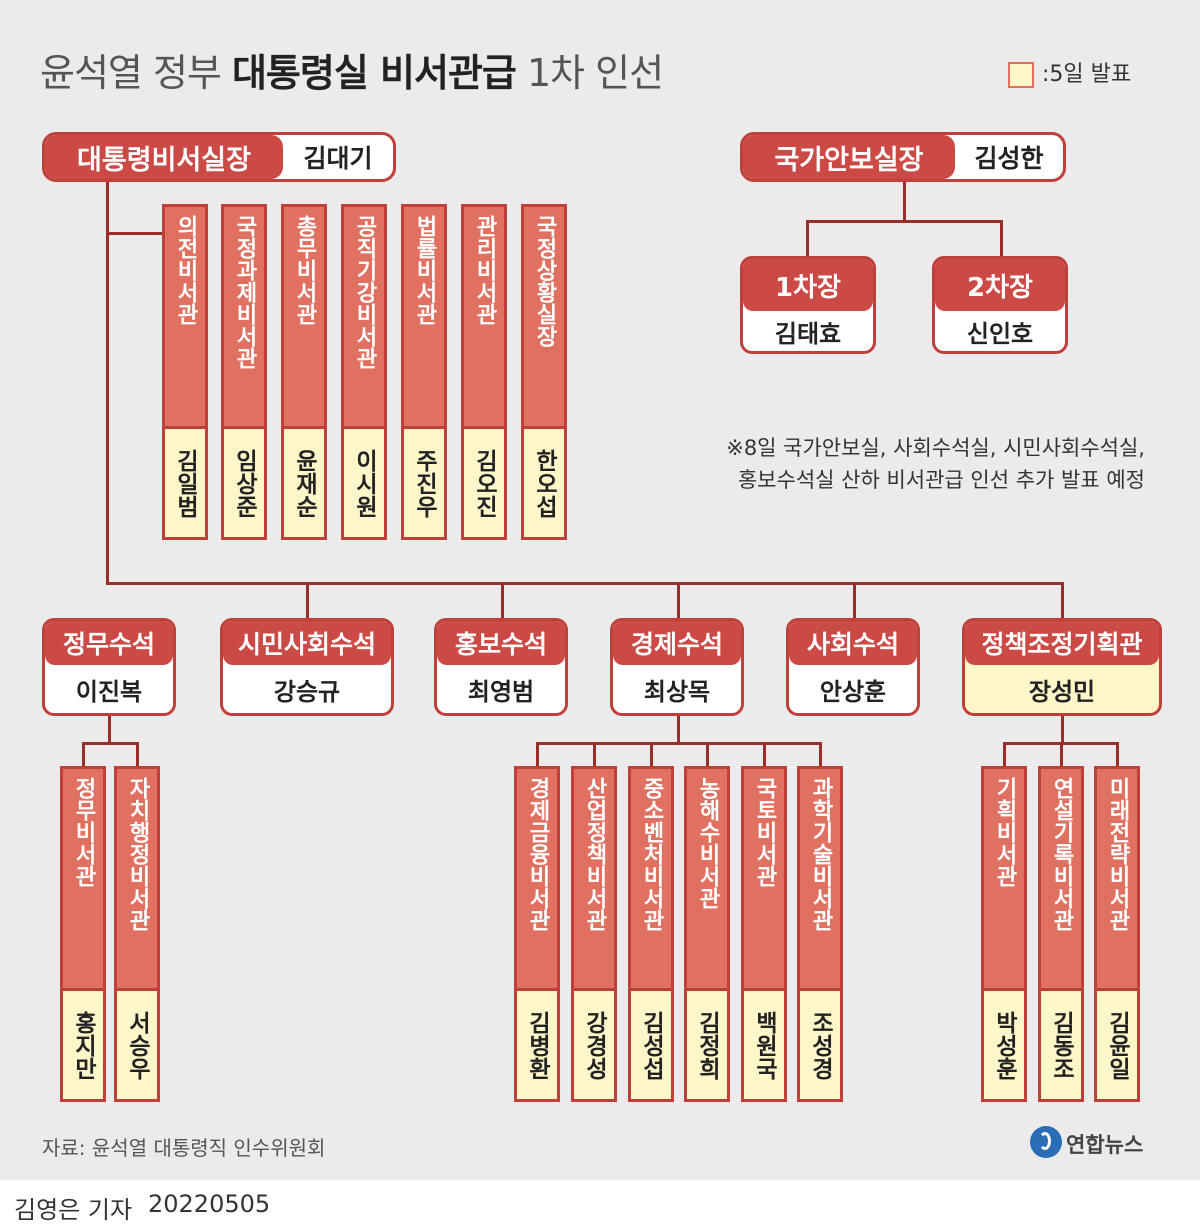 The height and width of the screenshot is (1231, 1200). I want to click on policy-secretary-name: 김동조, so click(1061, 1043).